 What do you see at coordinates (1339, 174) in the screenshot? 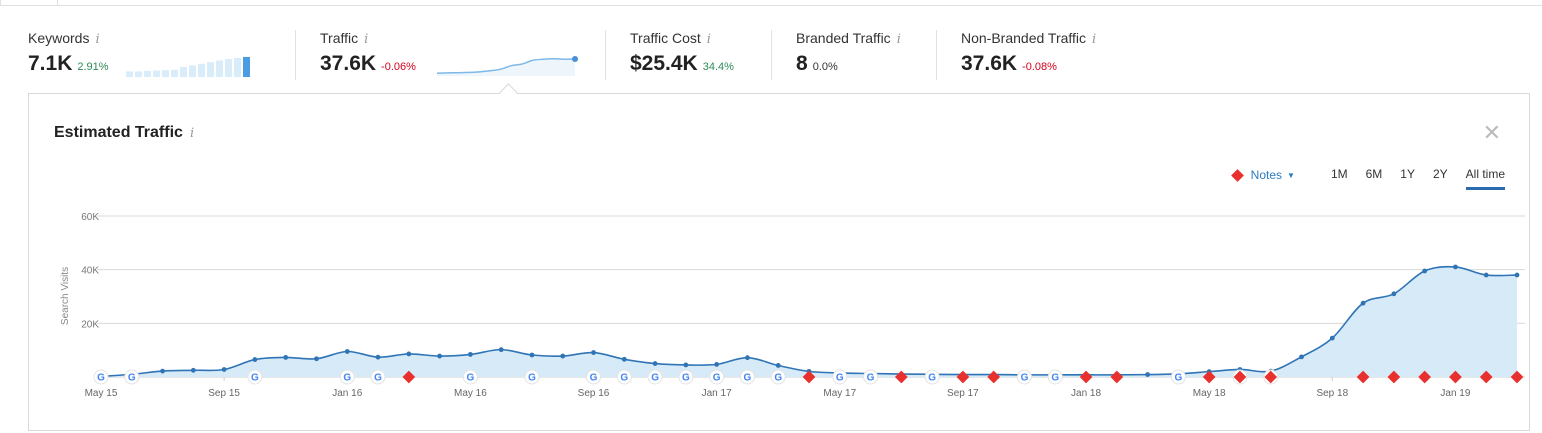
I see `range-1m: 1M` at bounding box center [1339, 174].